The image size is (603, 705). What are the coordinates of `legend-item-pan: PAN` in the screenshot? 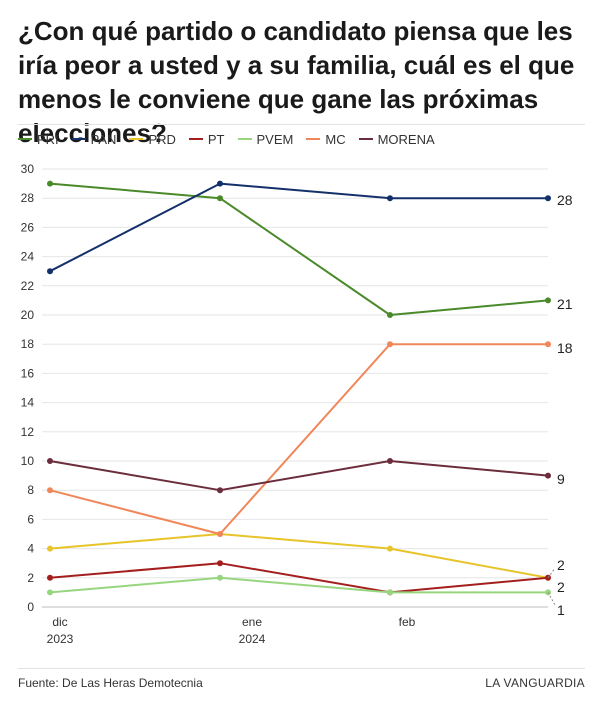 It's located at (94, 139).